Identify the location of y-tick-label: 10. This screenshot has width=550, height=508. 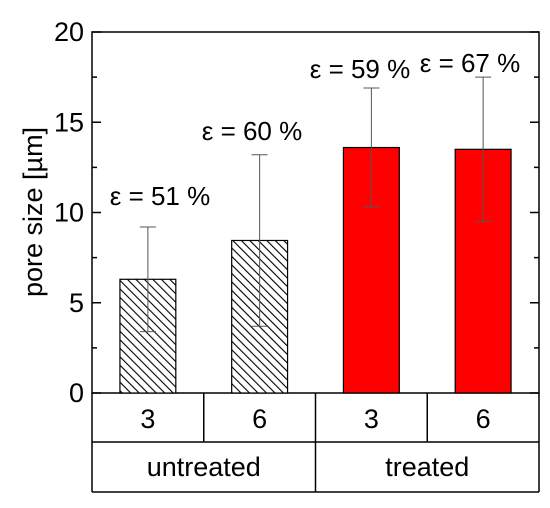
(69, 213).